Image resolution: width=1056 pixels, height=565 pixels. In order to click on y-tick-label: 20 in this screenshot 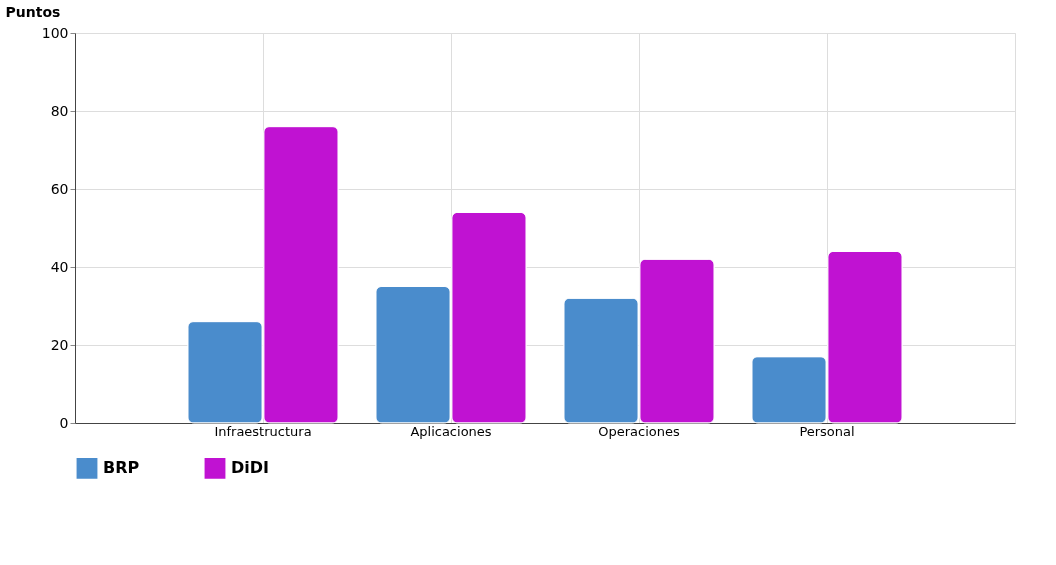, I will do `click(59, 344)`.